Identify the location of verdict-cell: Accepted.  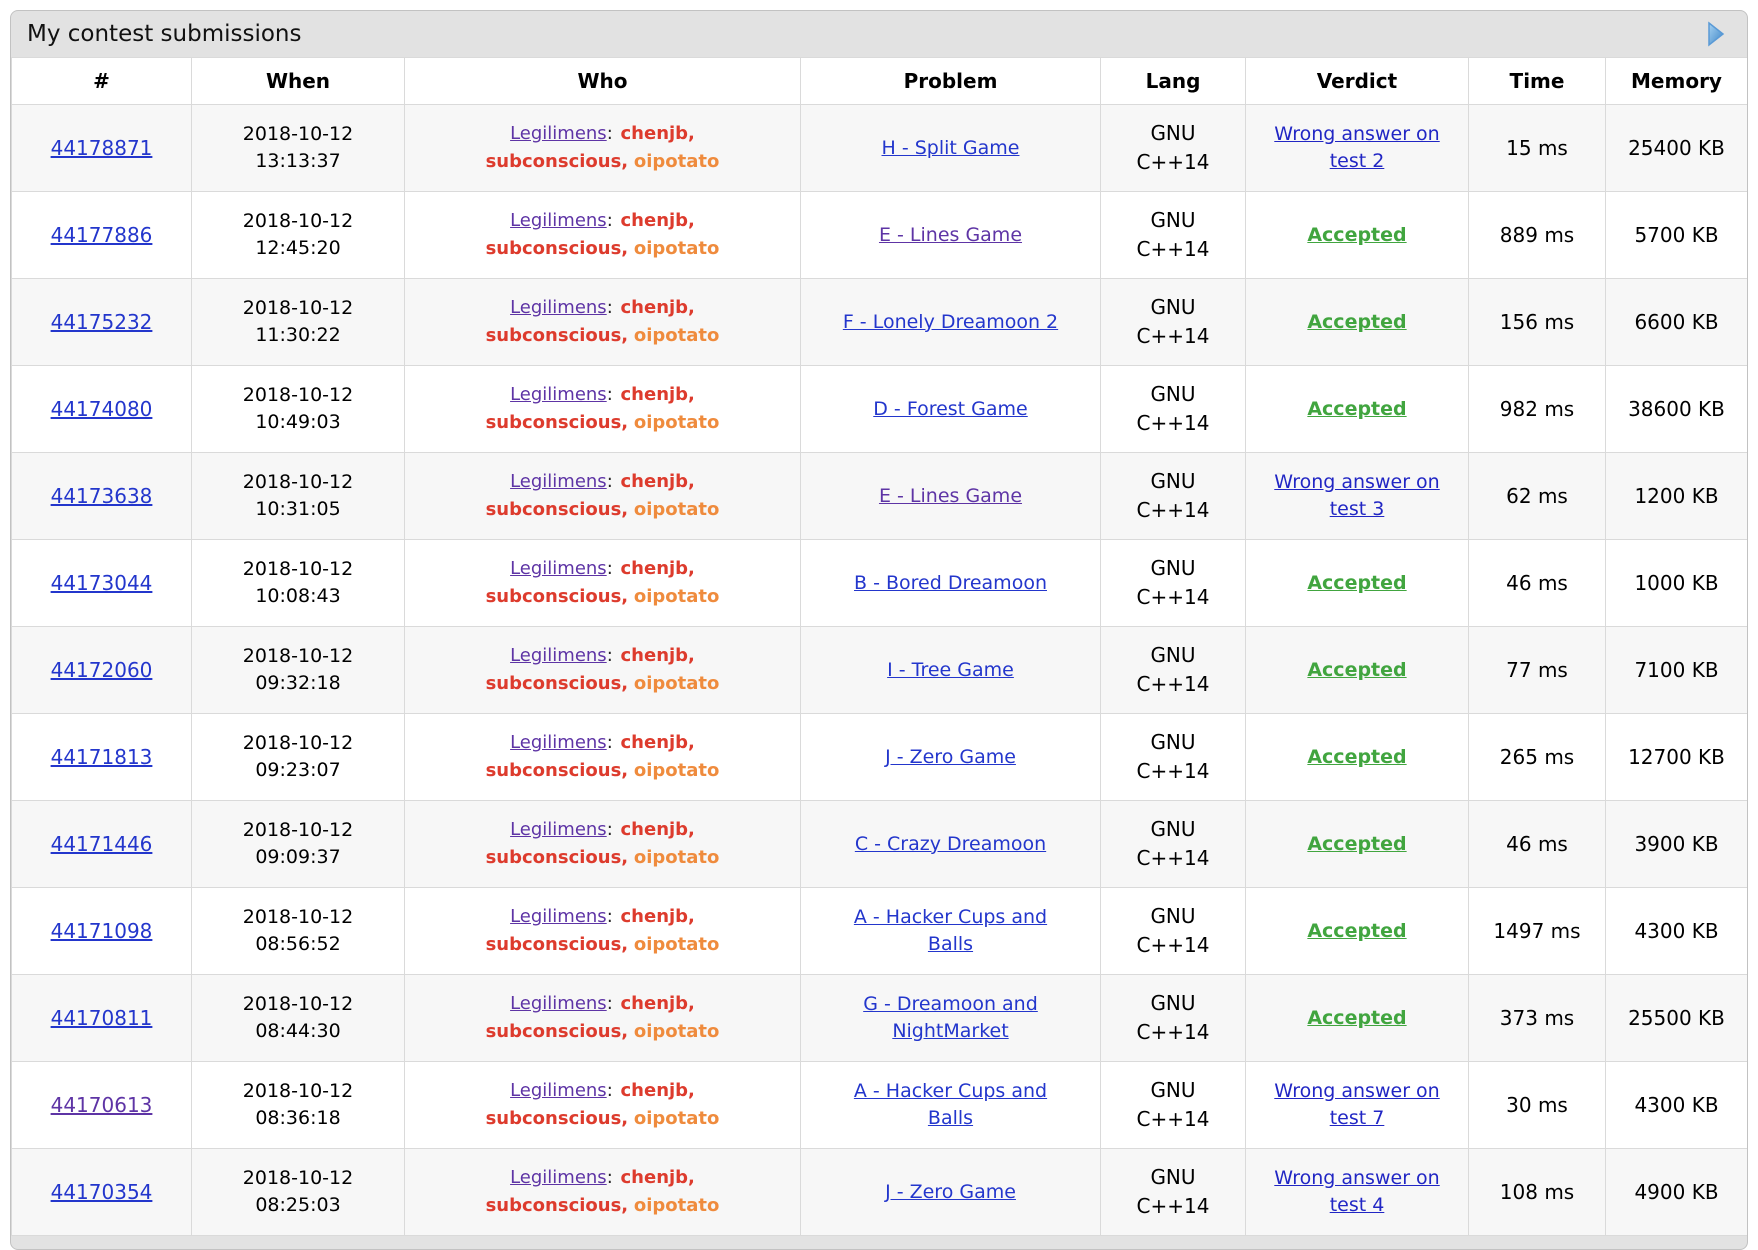
(1357, 235).